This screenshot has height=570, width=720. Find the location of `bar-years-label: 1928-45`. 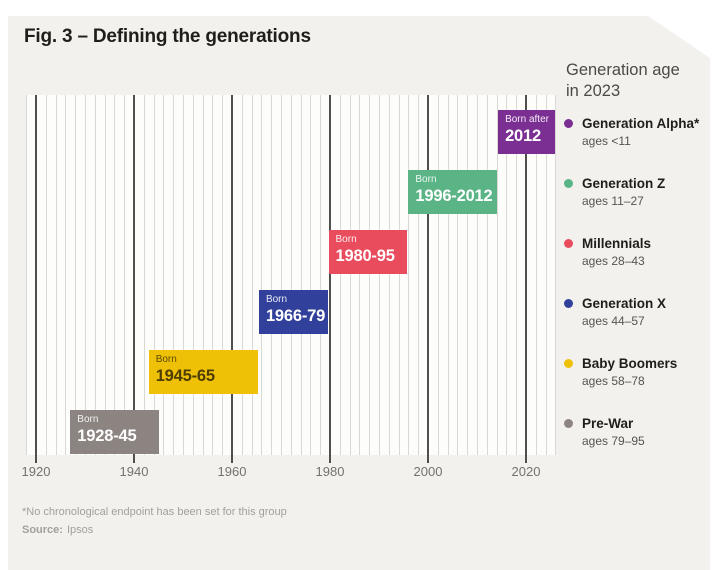

bar-years-label: 1928-45 is located at coordinates (107, 436).